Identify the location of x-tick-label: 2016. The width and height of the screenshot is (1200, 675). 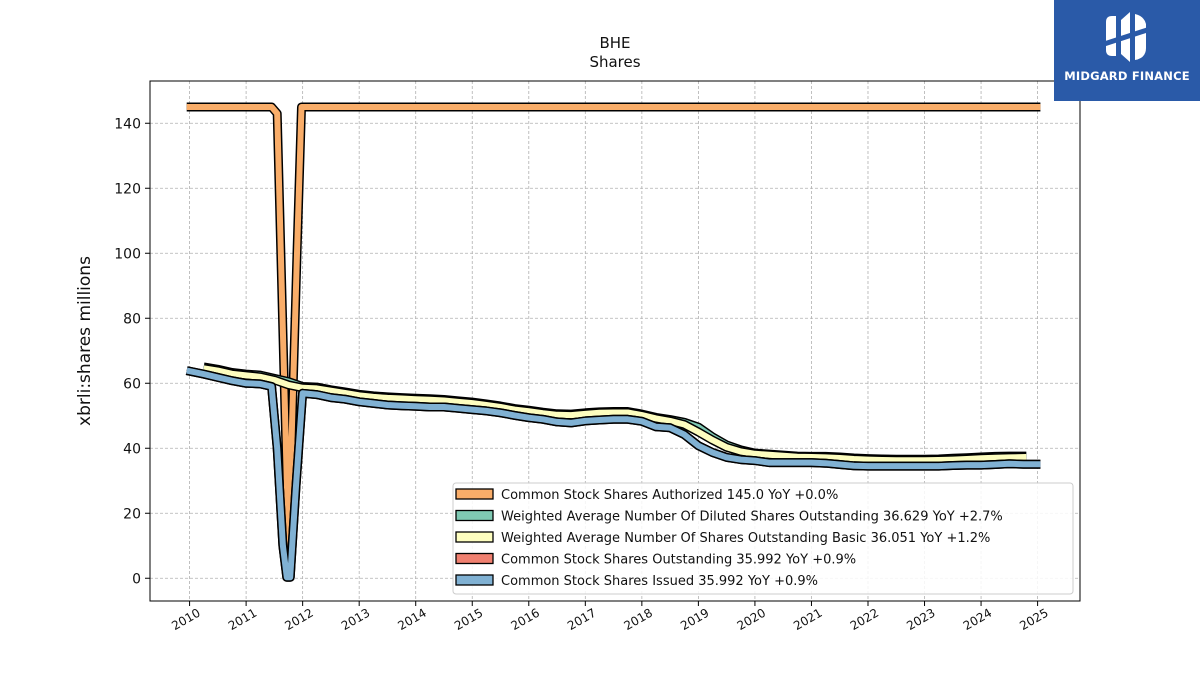
(524, 619).